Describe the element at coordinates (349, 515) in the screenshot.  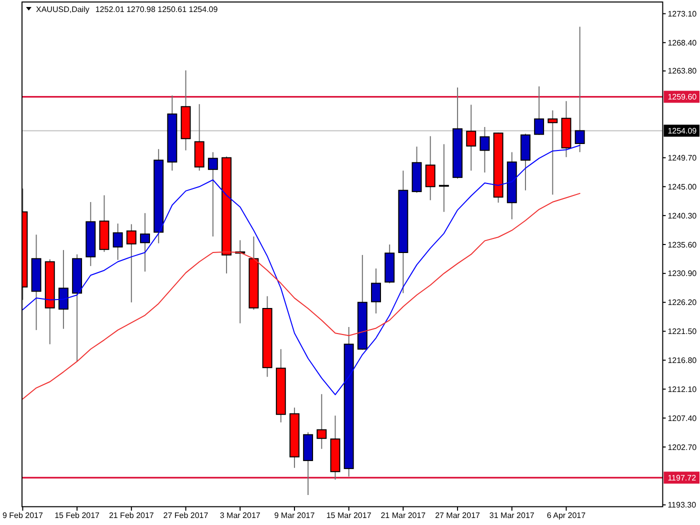
I see `x-tick-label: 15 Mar 2017` at that location.